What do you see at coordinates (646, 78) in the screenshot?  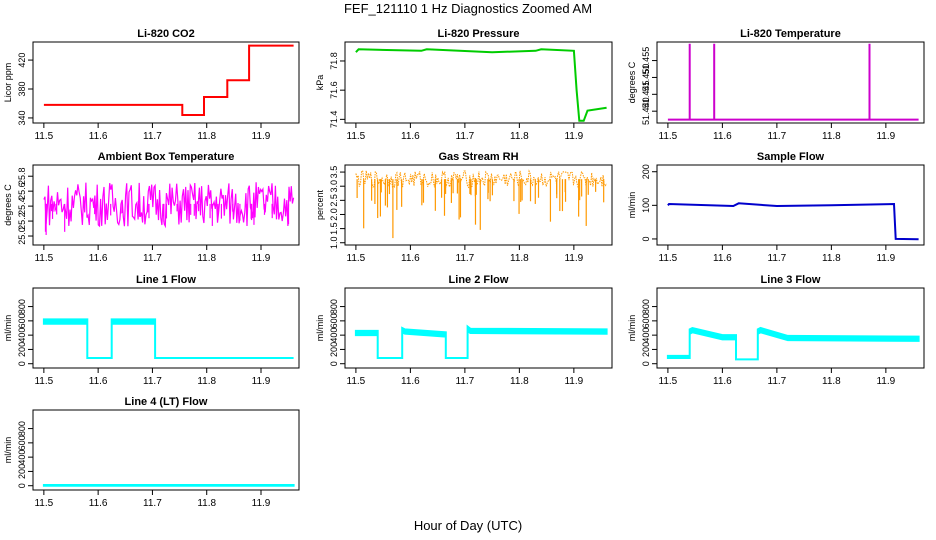 I see `y-tick-label: 51.450` at bounding box center [646, 78].